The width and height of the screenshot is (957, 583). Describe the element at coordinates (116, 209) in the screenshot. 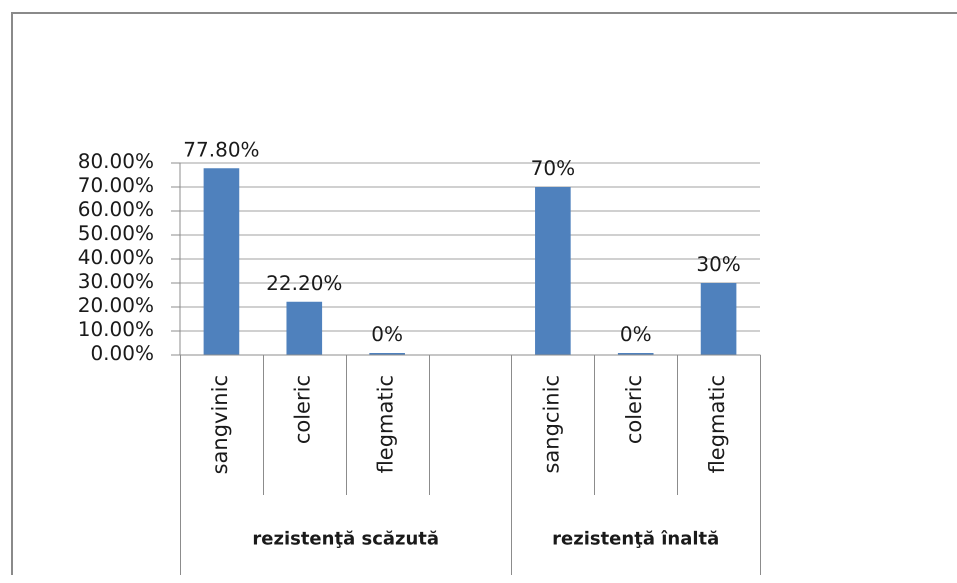

I see `y-tick-label: 60.00%` at that location.